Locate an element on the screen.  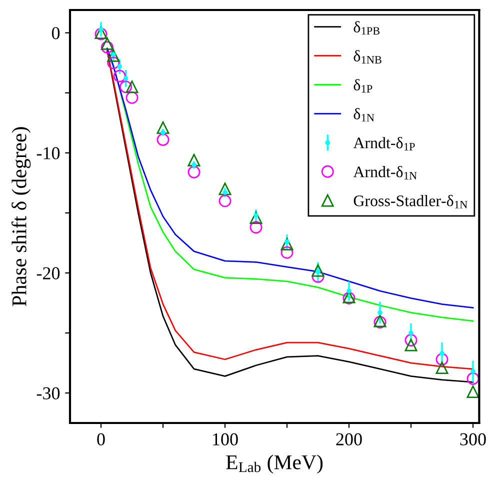
x-tick-label: 0 is located at coordinates (101, 439).